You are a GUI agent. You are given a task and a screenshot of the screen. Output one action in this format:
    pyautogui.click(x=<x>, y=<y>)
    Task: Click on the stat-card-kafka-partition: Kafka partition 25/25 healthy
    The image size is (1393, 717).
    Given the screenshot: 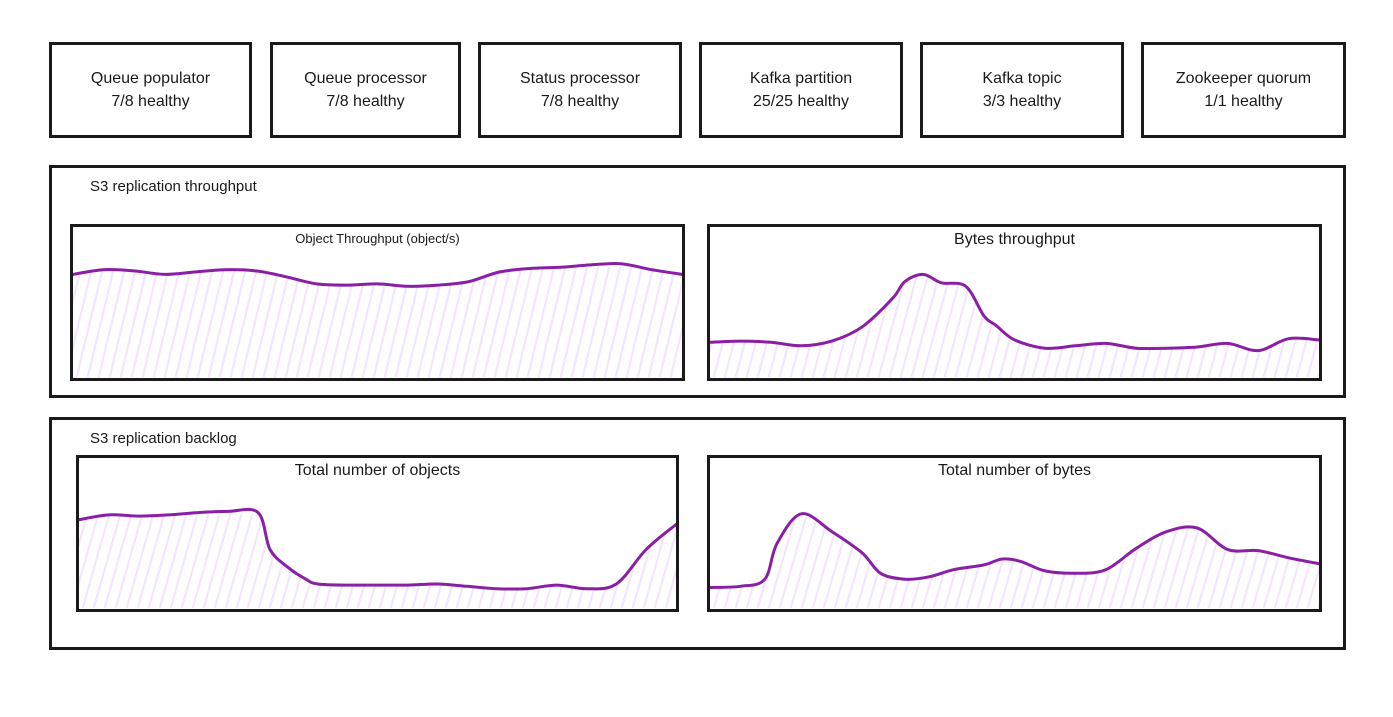 What is the action you would take?
    pyautogui.click(x=801, y=90)
    